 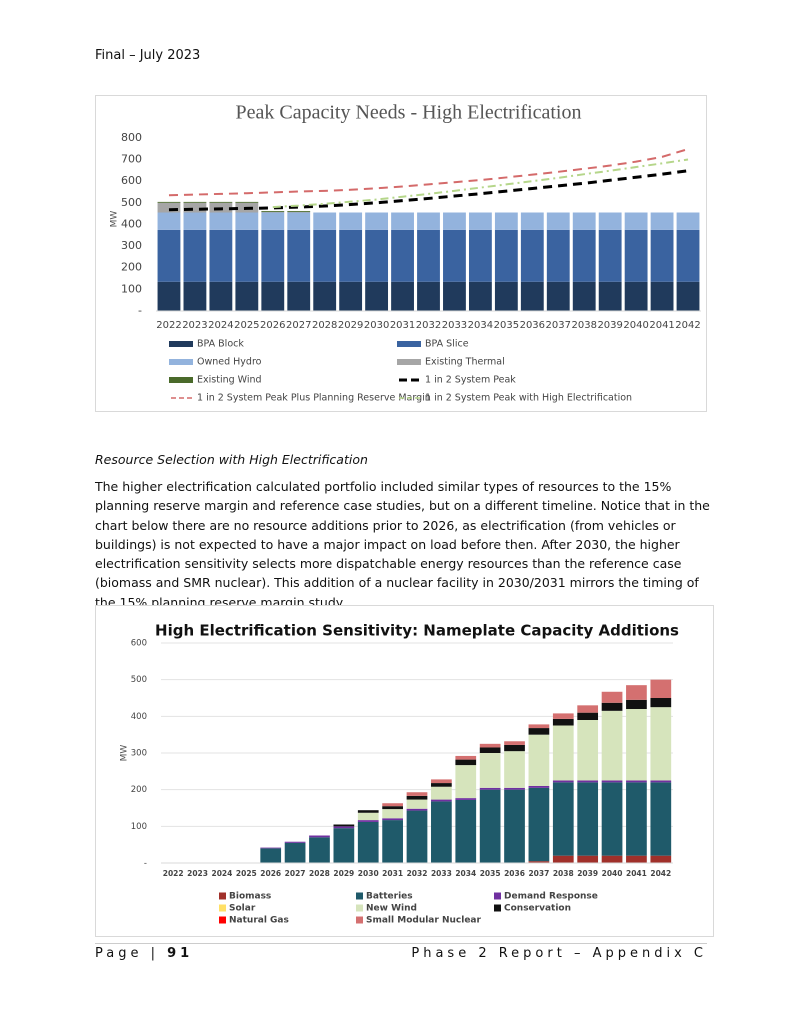 What do you see at coordinates (343, 873) in the screenshot?
I see `x-tick-label: 2029` at bounding box center [343, 873].